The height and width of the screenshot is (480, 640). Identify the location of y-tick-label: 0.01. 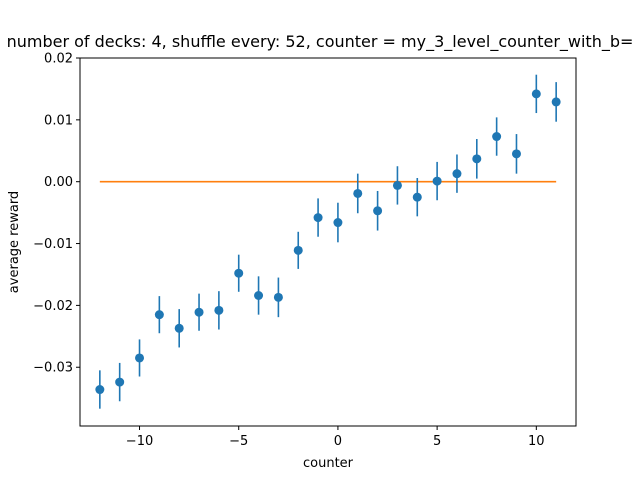
(58, 120).